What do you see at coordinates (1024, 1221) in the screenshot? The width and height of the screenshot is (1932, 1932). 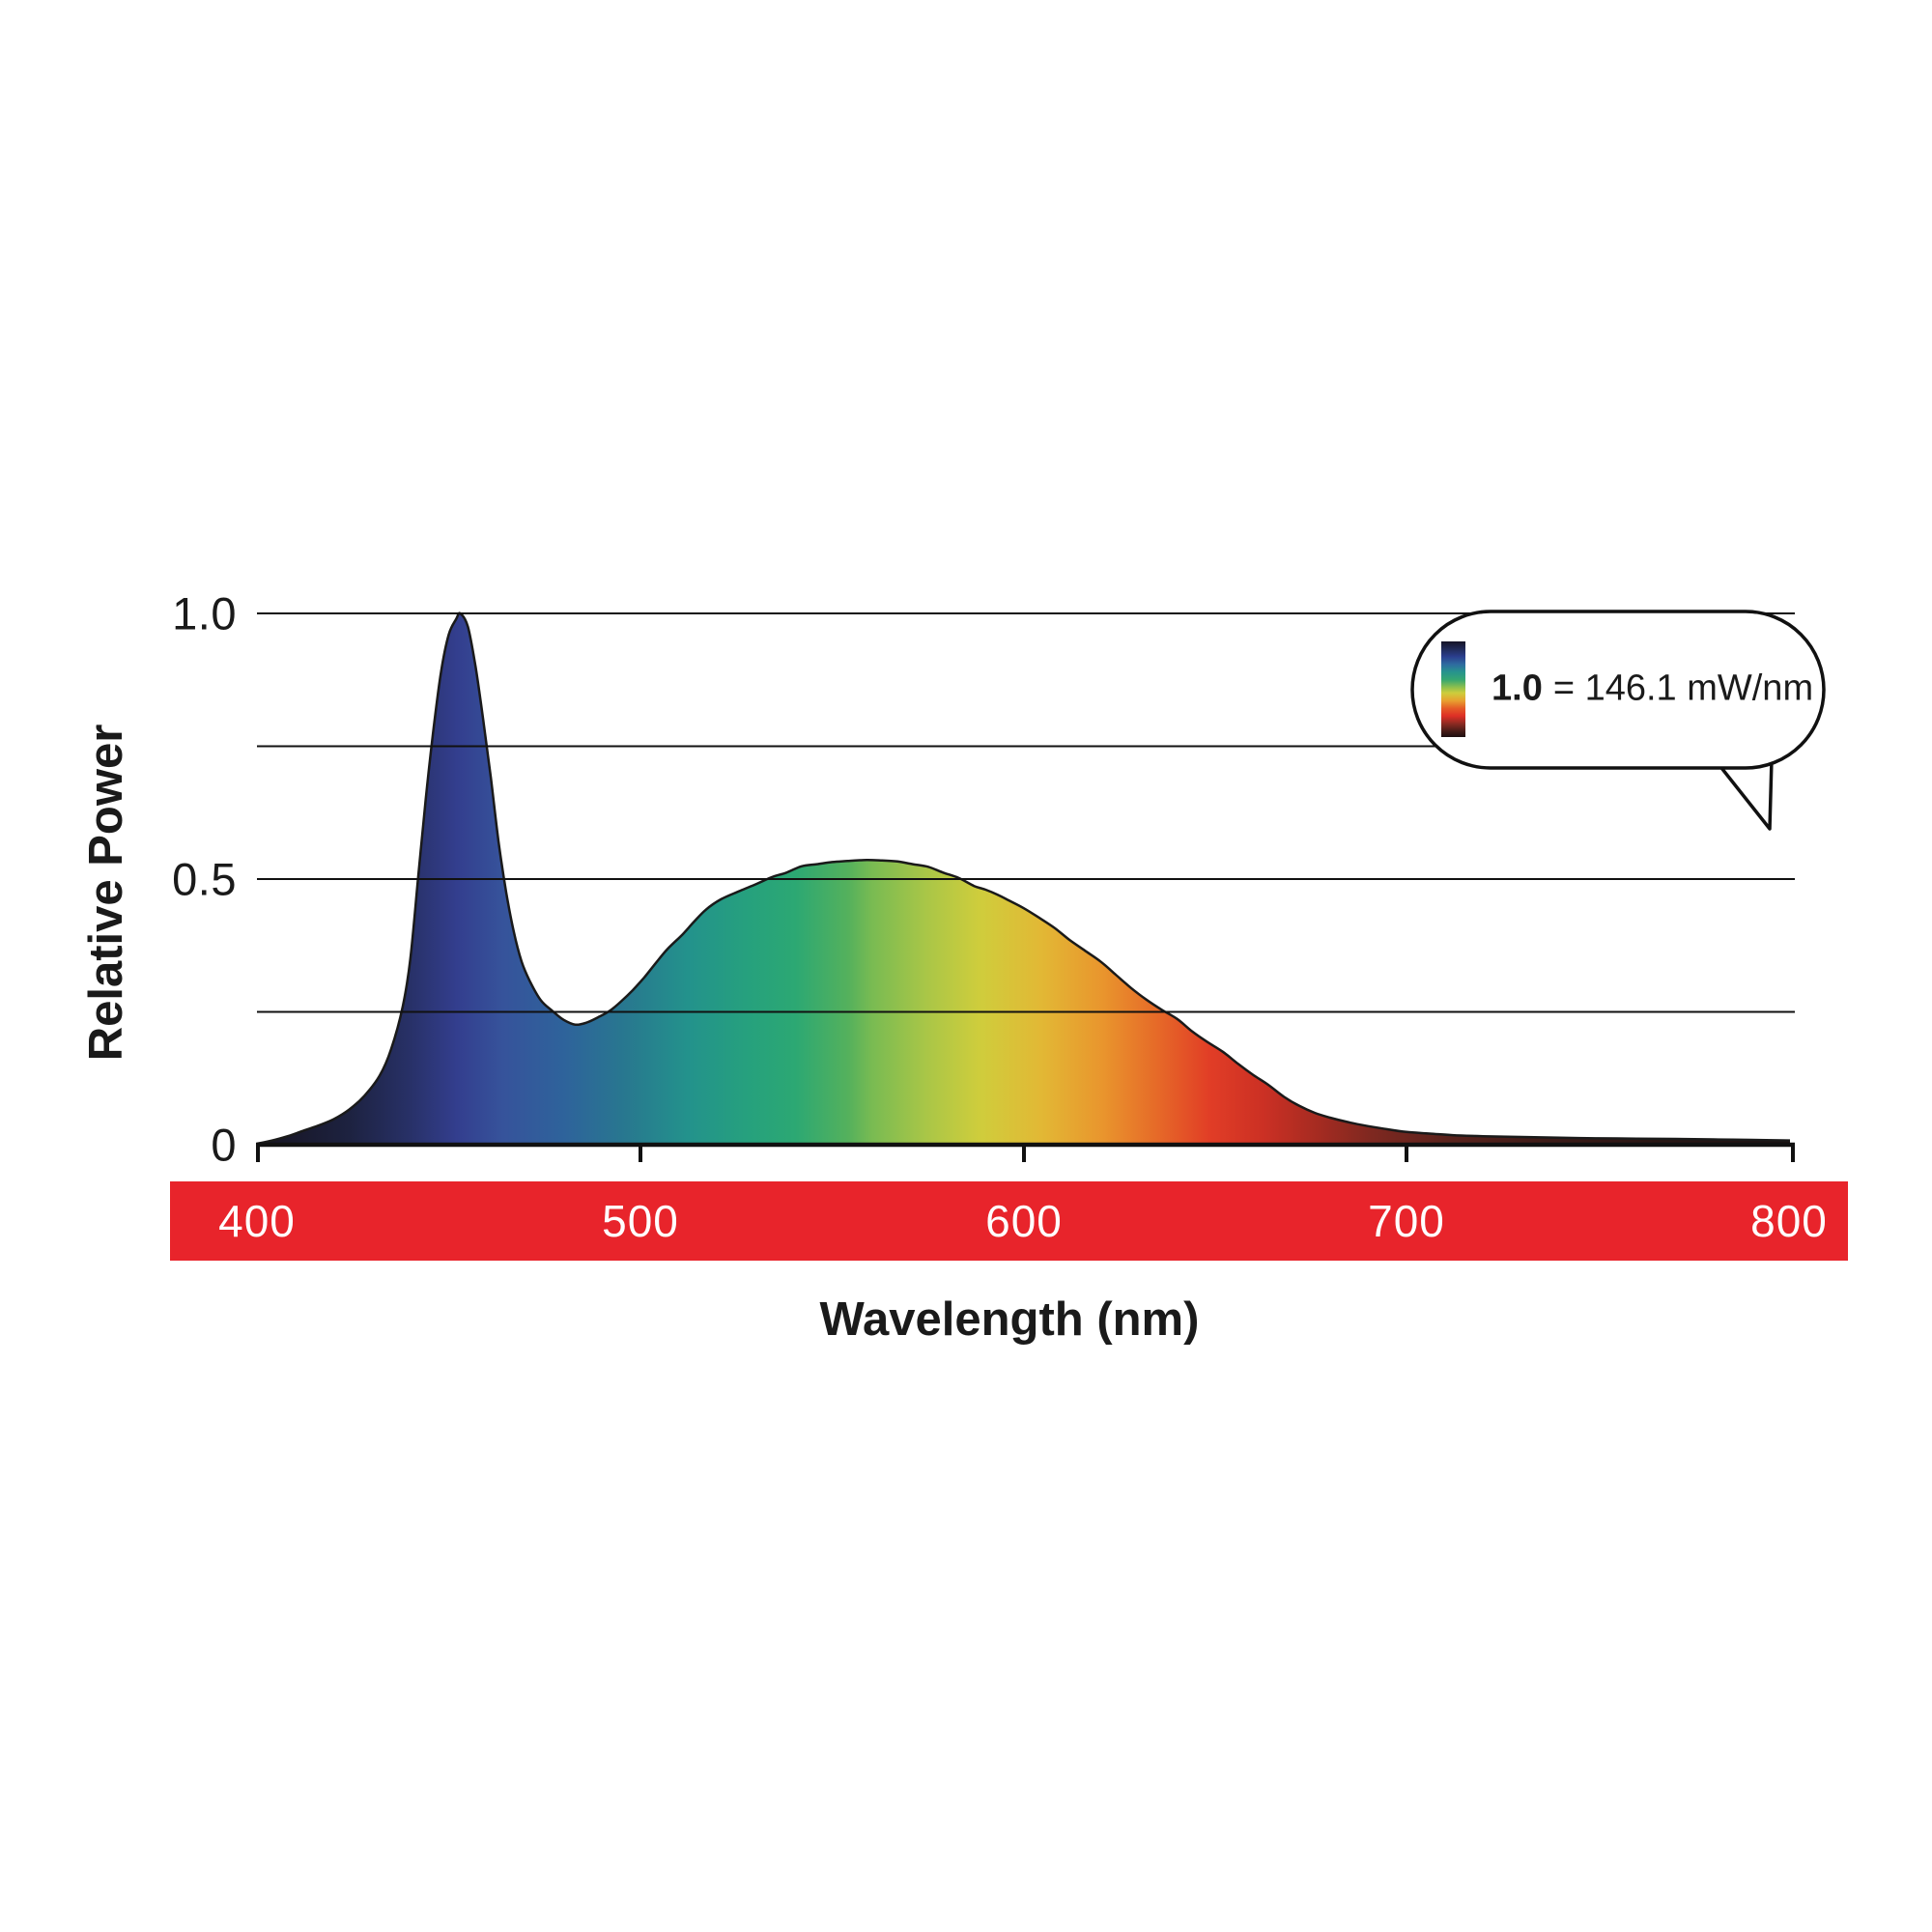 I see `wavelength-tick-label: 600` at bounding box center [1024, 1221].